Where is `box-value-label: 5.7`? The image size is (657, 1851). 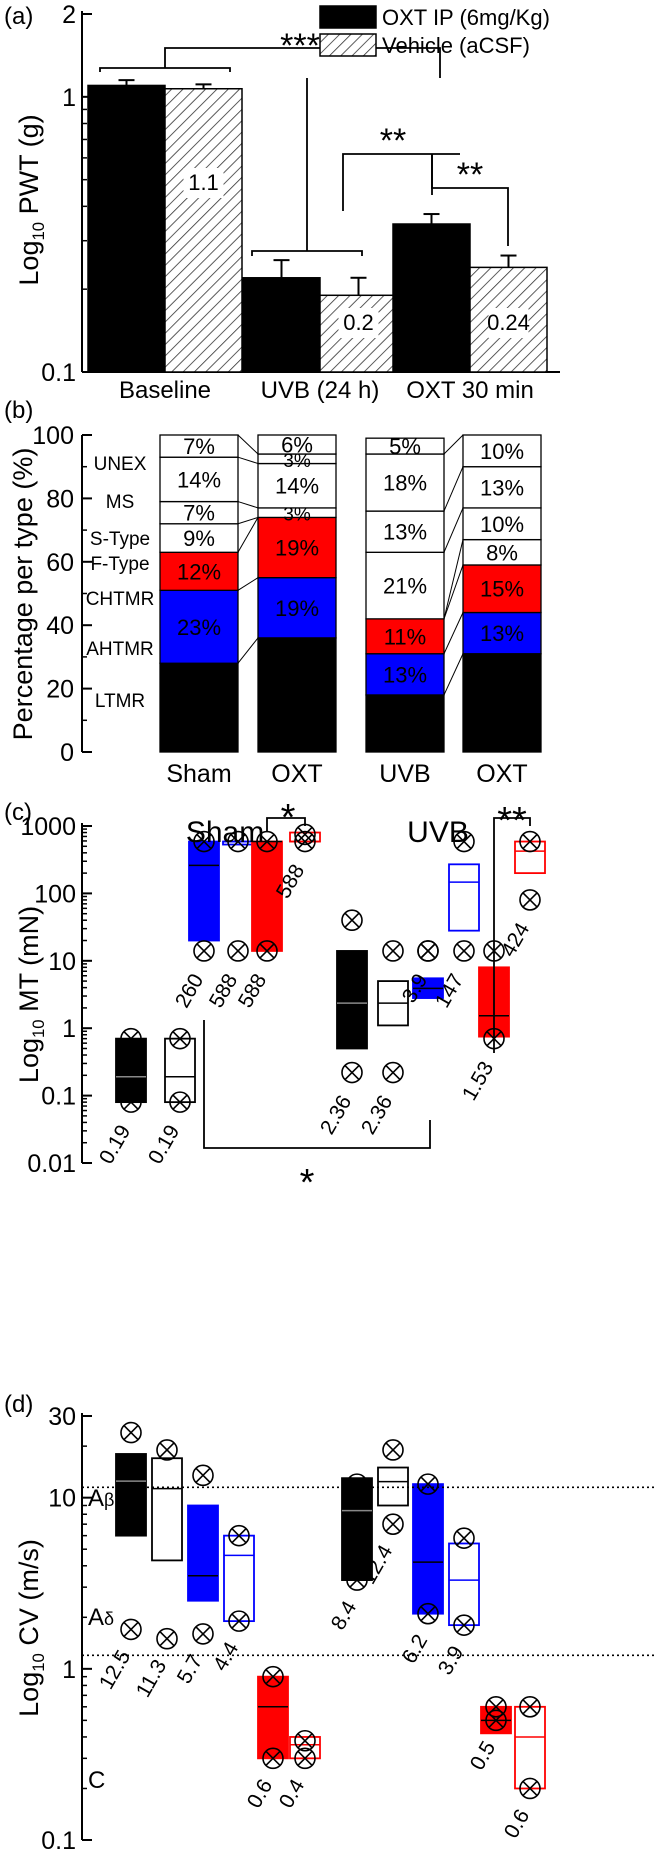 box-value-label: 5.7 is located at coordinates (190, 1669).